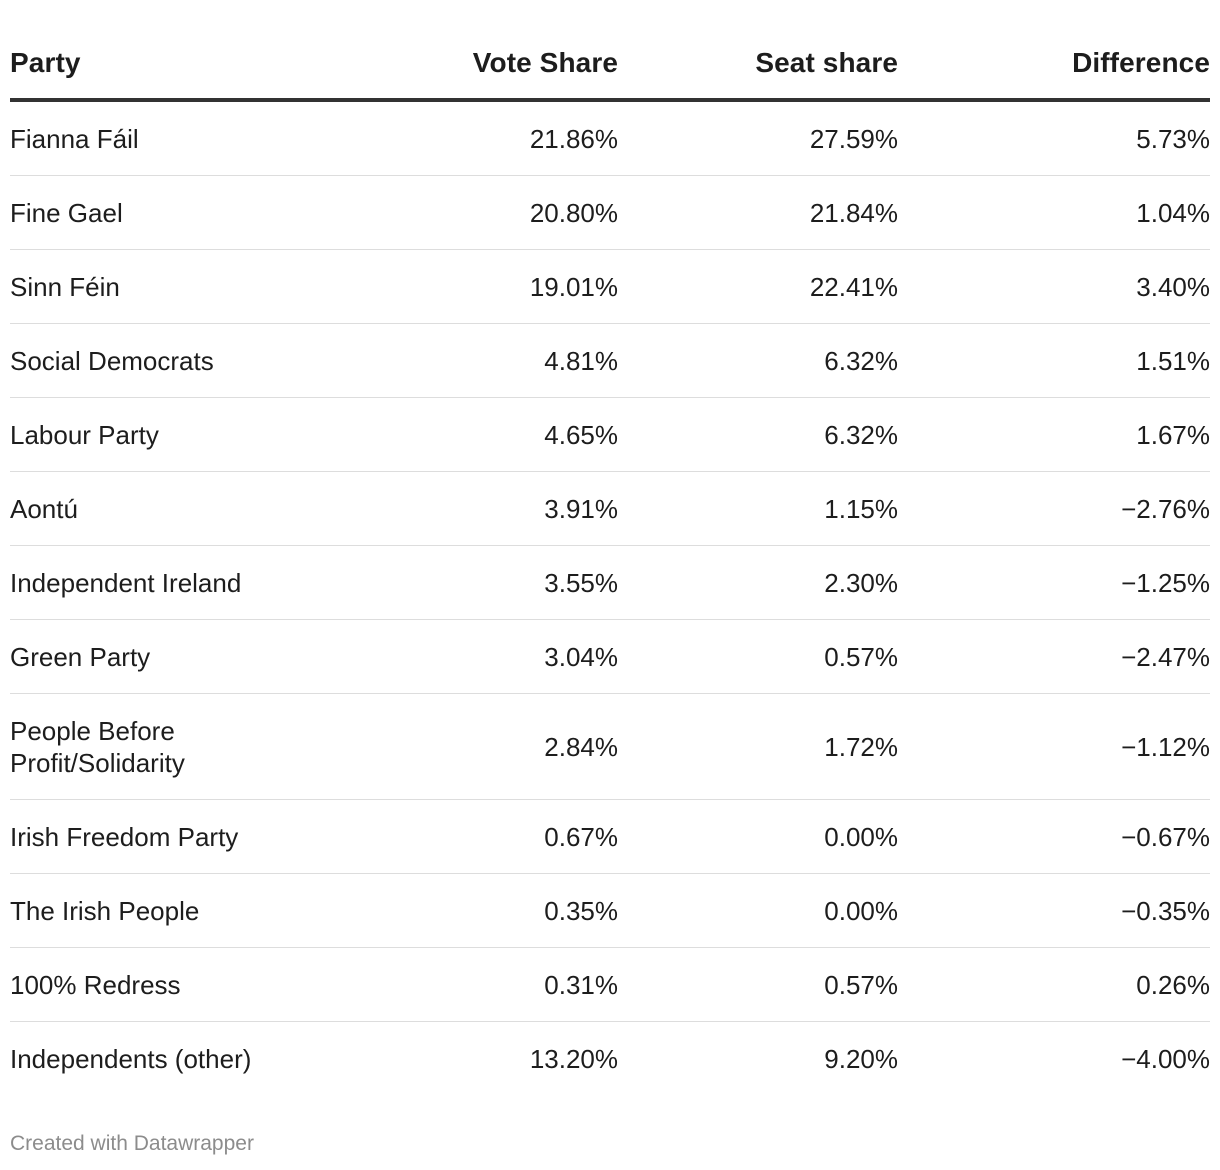 Image resolution: width=1220 pixels, height=1170 pixels. What do you see at coordinates (1054, 836) in the screenshot?
I see `cell-difference: −0.67%` at bounding box center [1054, 836].